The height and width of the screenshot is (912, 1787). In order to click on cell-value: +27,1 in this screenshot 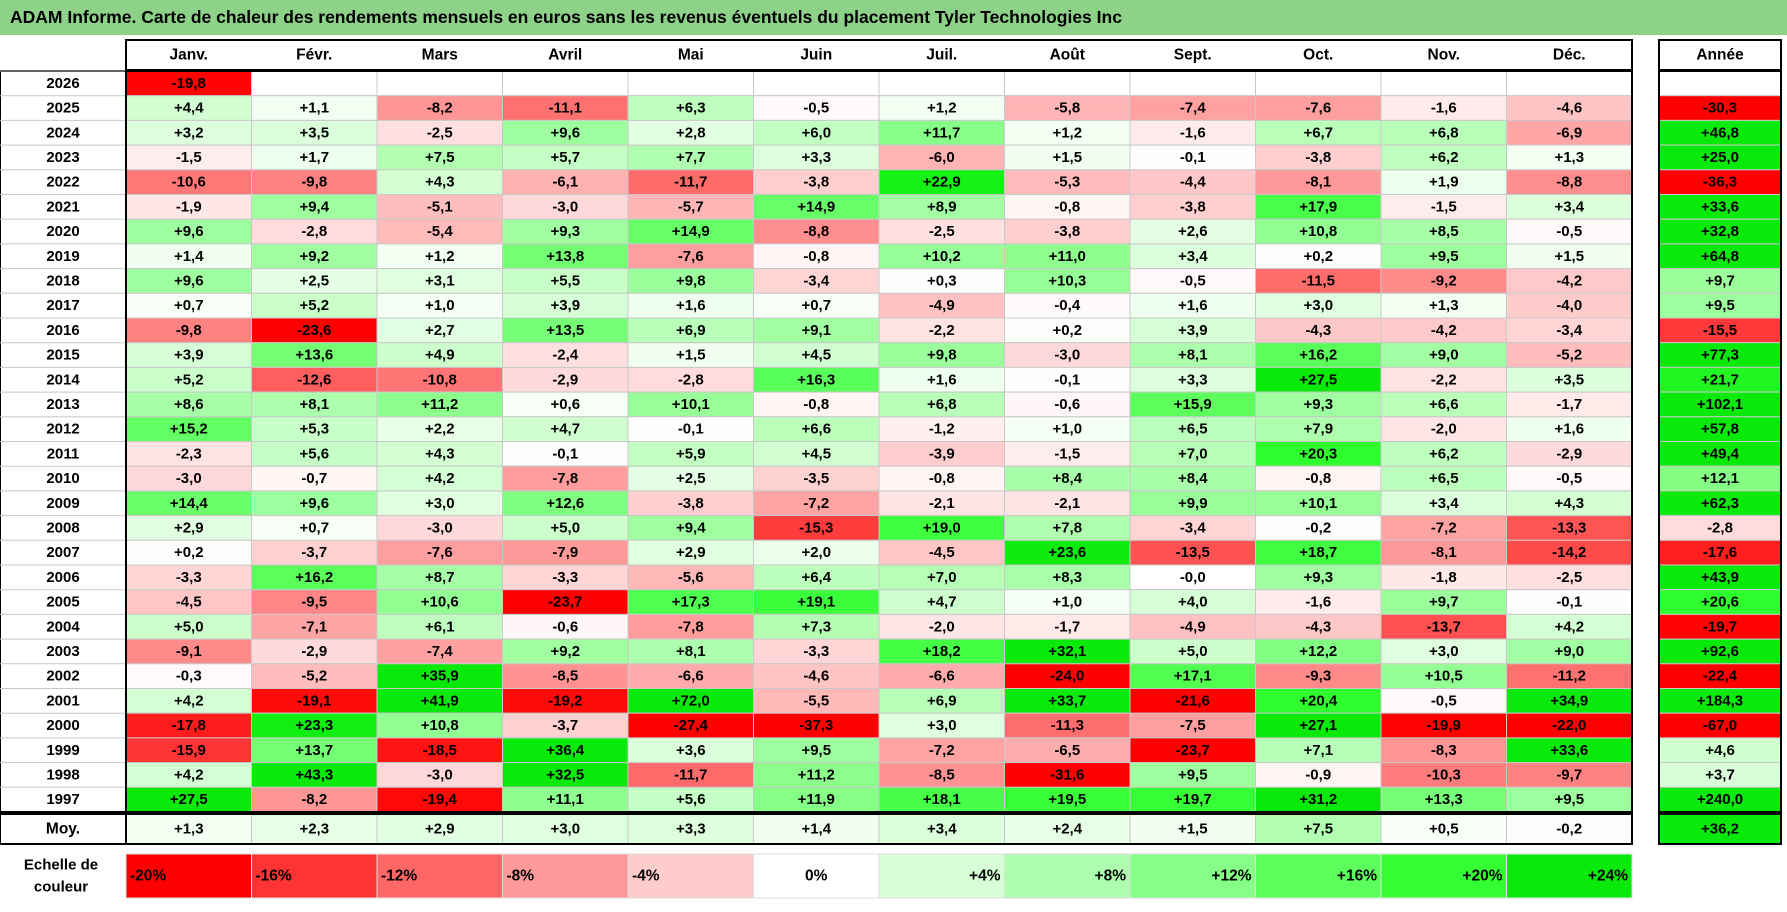, I will do `click(1318, 725)`.